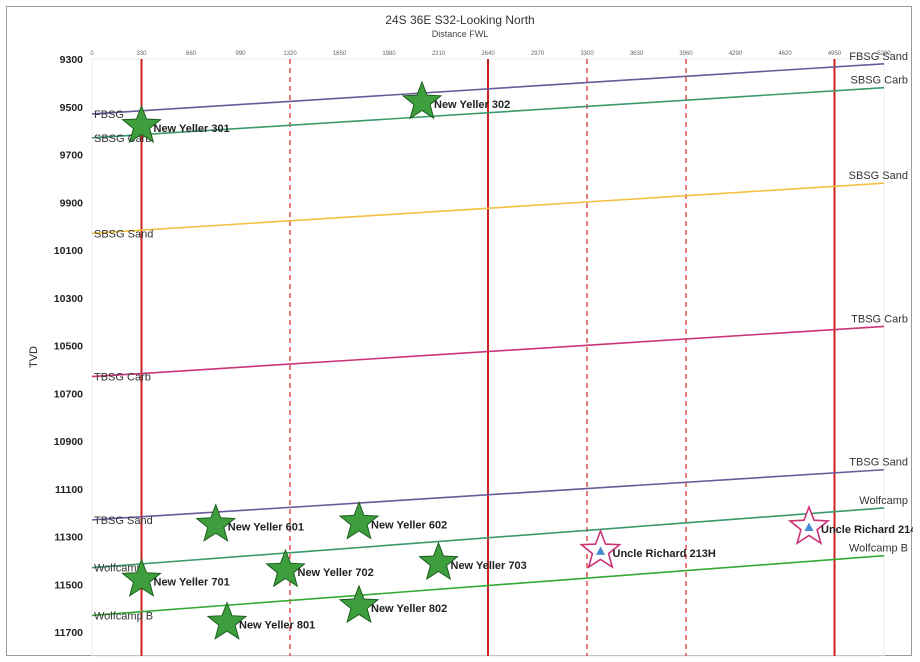  Describe the element at coordinates (277, 626) in the screenshot. I see `well-label-new-yeller-801: New Yeller 801` at that location.